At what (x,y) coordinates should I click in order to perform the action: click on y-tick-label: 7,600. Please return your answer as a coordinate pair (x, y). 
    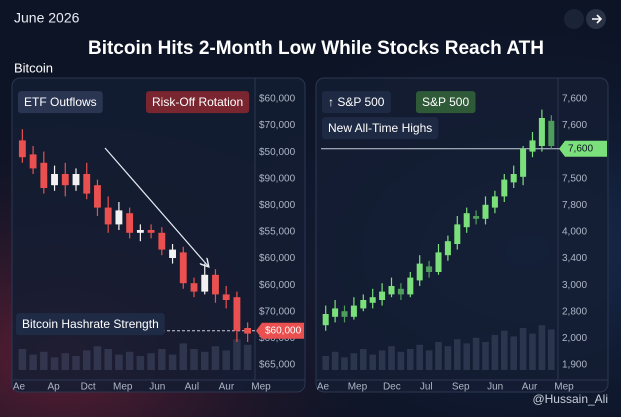
    Looking at the image, I should click on (574, 99).